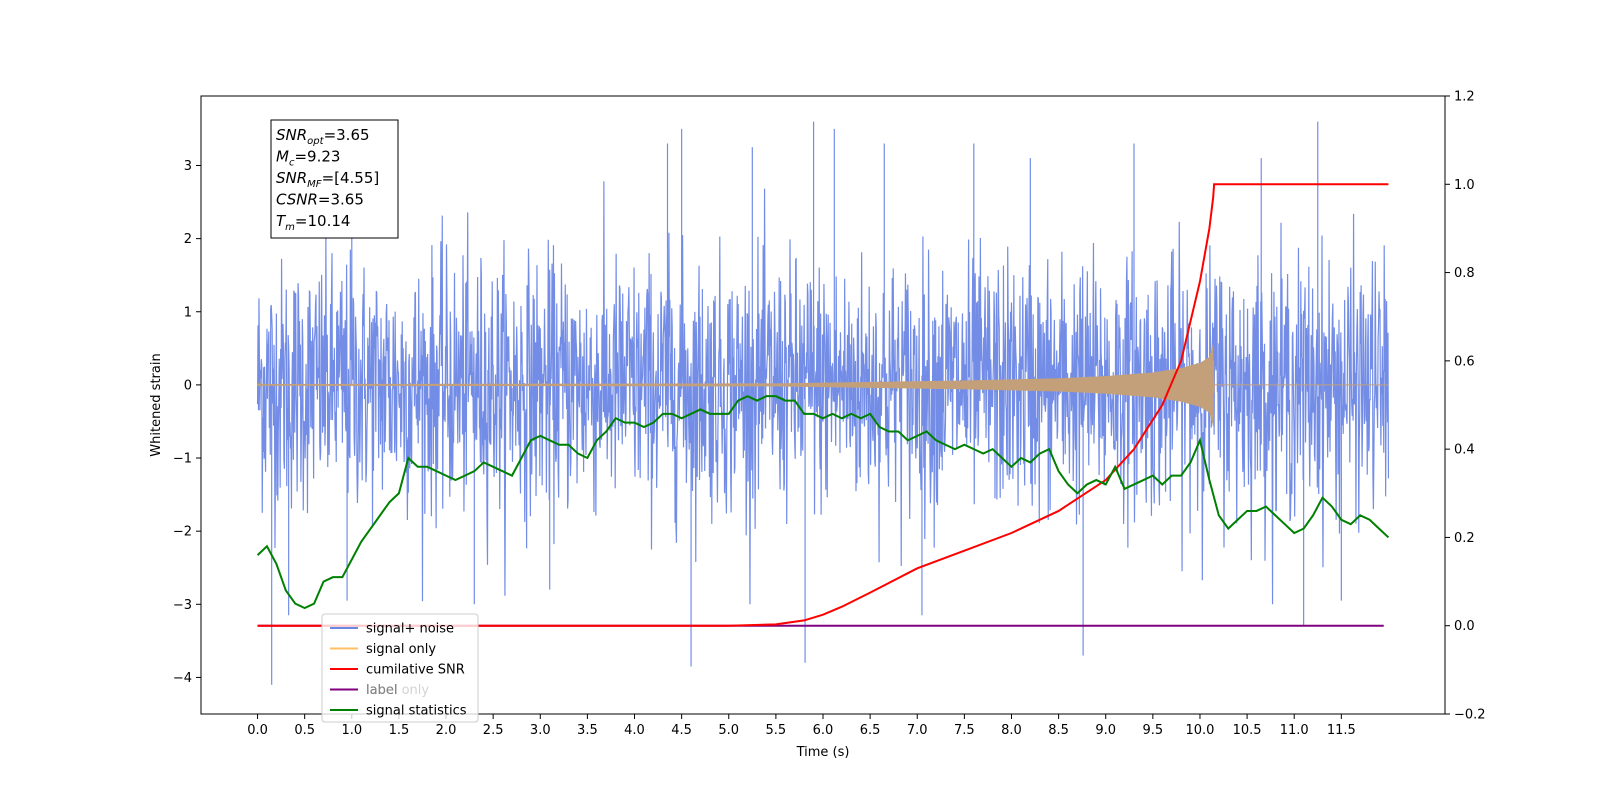 This screenshot has width=1600, height=800. Describe the element at coordinates (188, 239) in the screenshot. I see `y-tick-label: 2` at that location.